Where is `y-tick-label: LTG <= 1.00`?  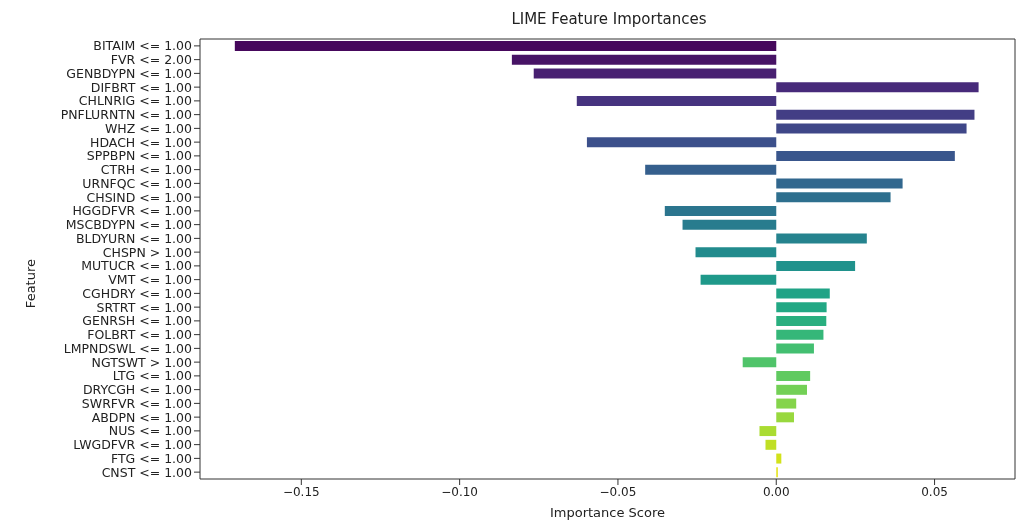 y-tick-label: LTG <= 1.00 is located at coordinates (152, 376).